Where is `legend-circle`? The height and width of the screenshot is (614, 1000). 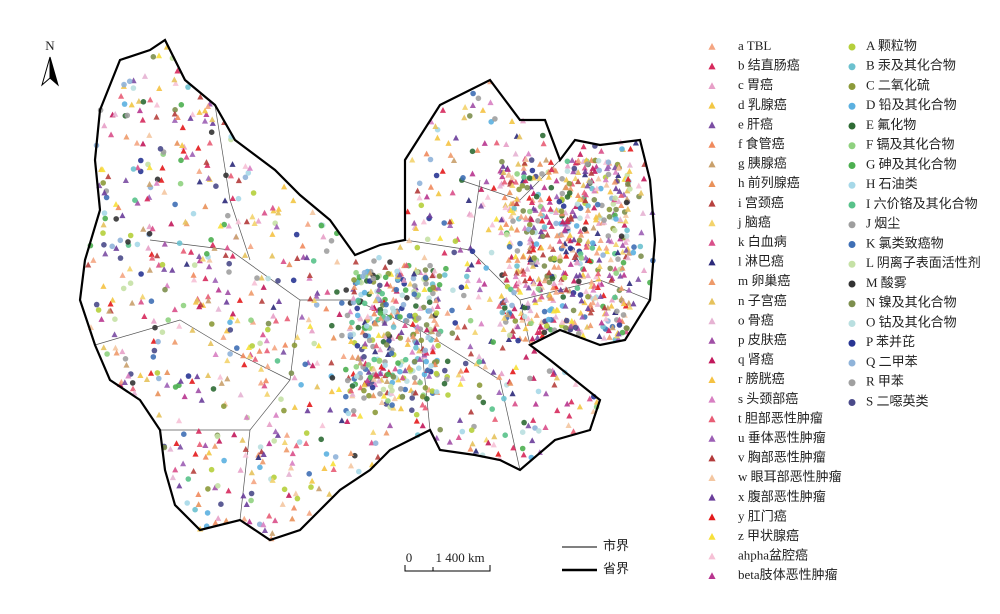 legend-circle is located at coordinates (852, 205).